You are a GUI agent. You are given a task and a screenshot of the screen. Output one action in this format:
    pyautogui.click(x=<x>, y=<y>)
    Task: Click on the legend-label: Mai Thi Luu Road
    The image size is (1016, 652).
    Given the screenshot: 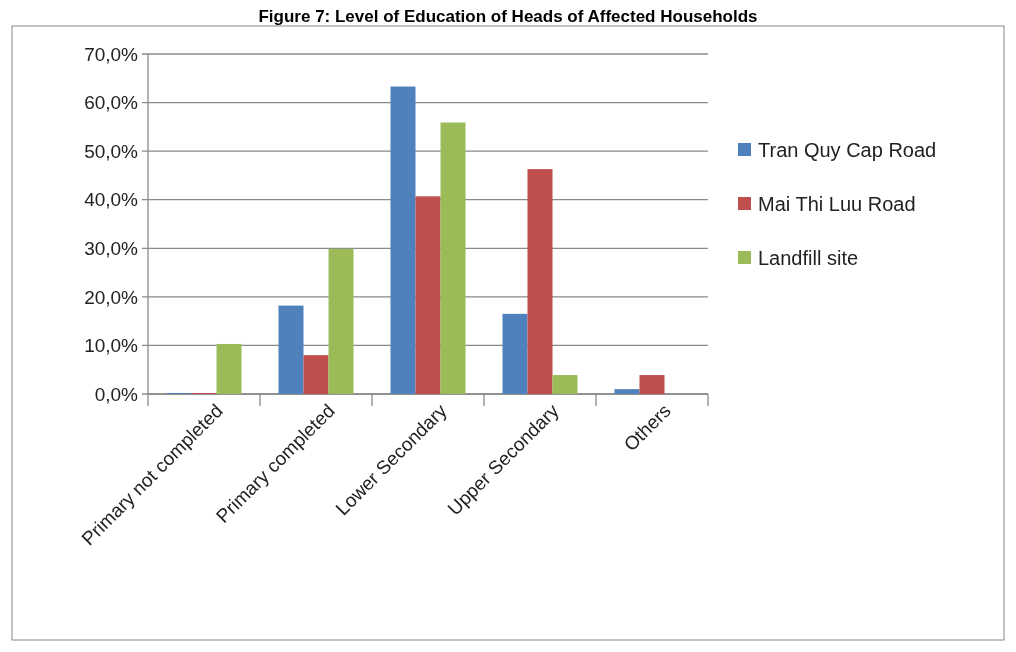 What is the action you would take?
    pyautogui.click(x=837, y=204)
    